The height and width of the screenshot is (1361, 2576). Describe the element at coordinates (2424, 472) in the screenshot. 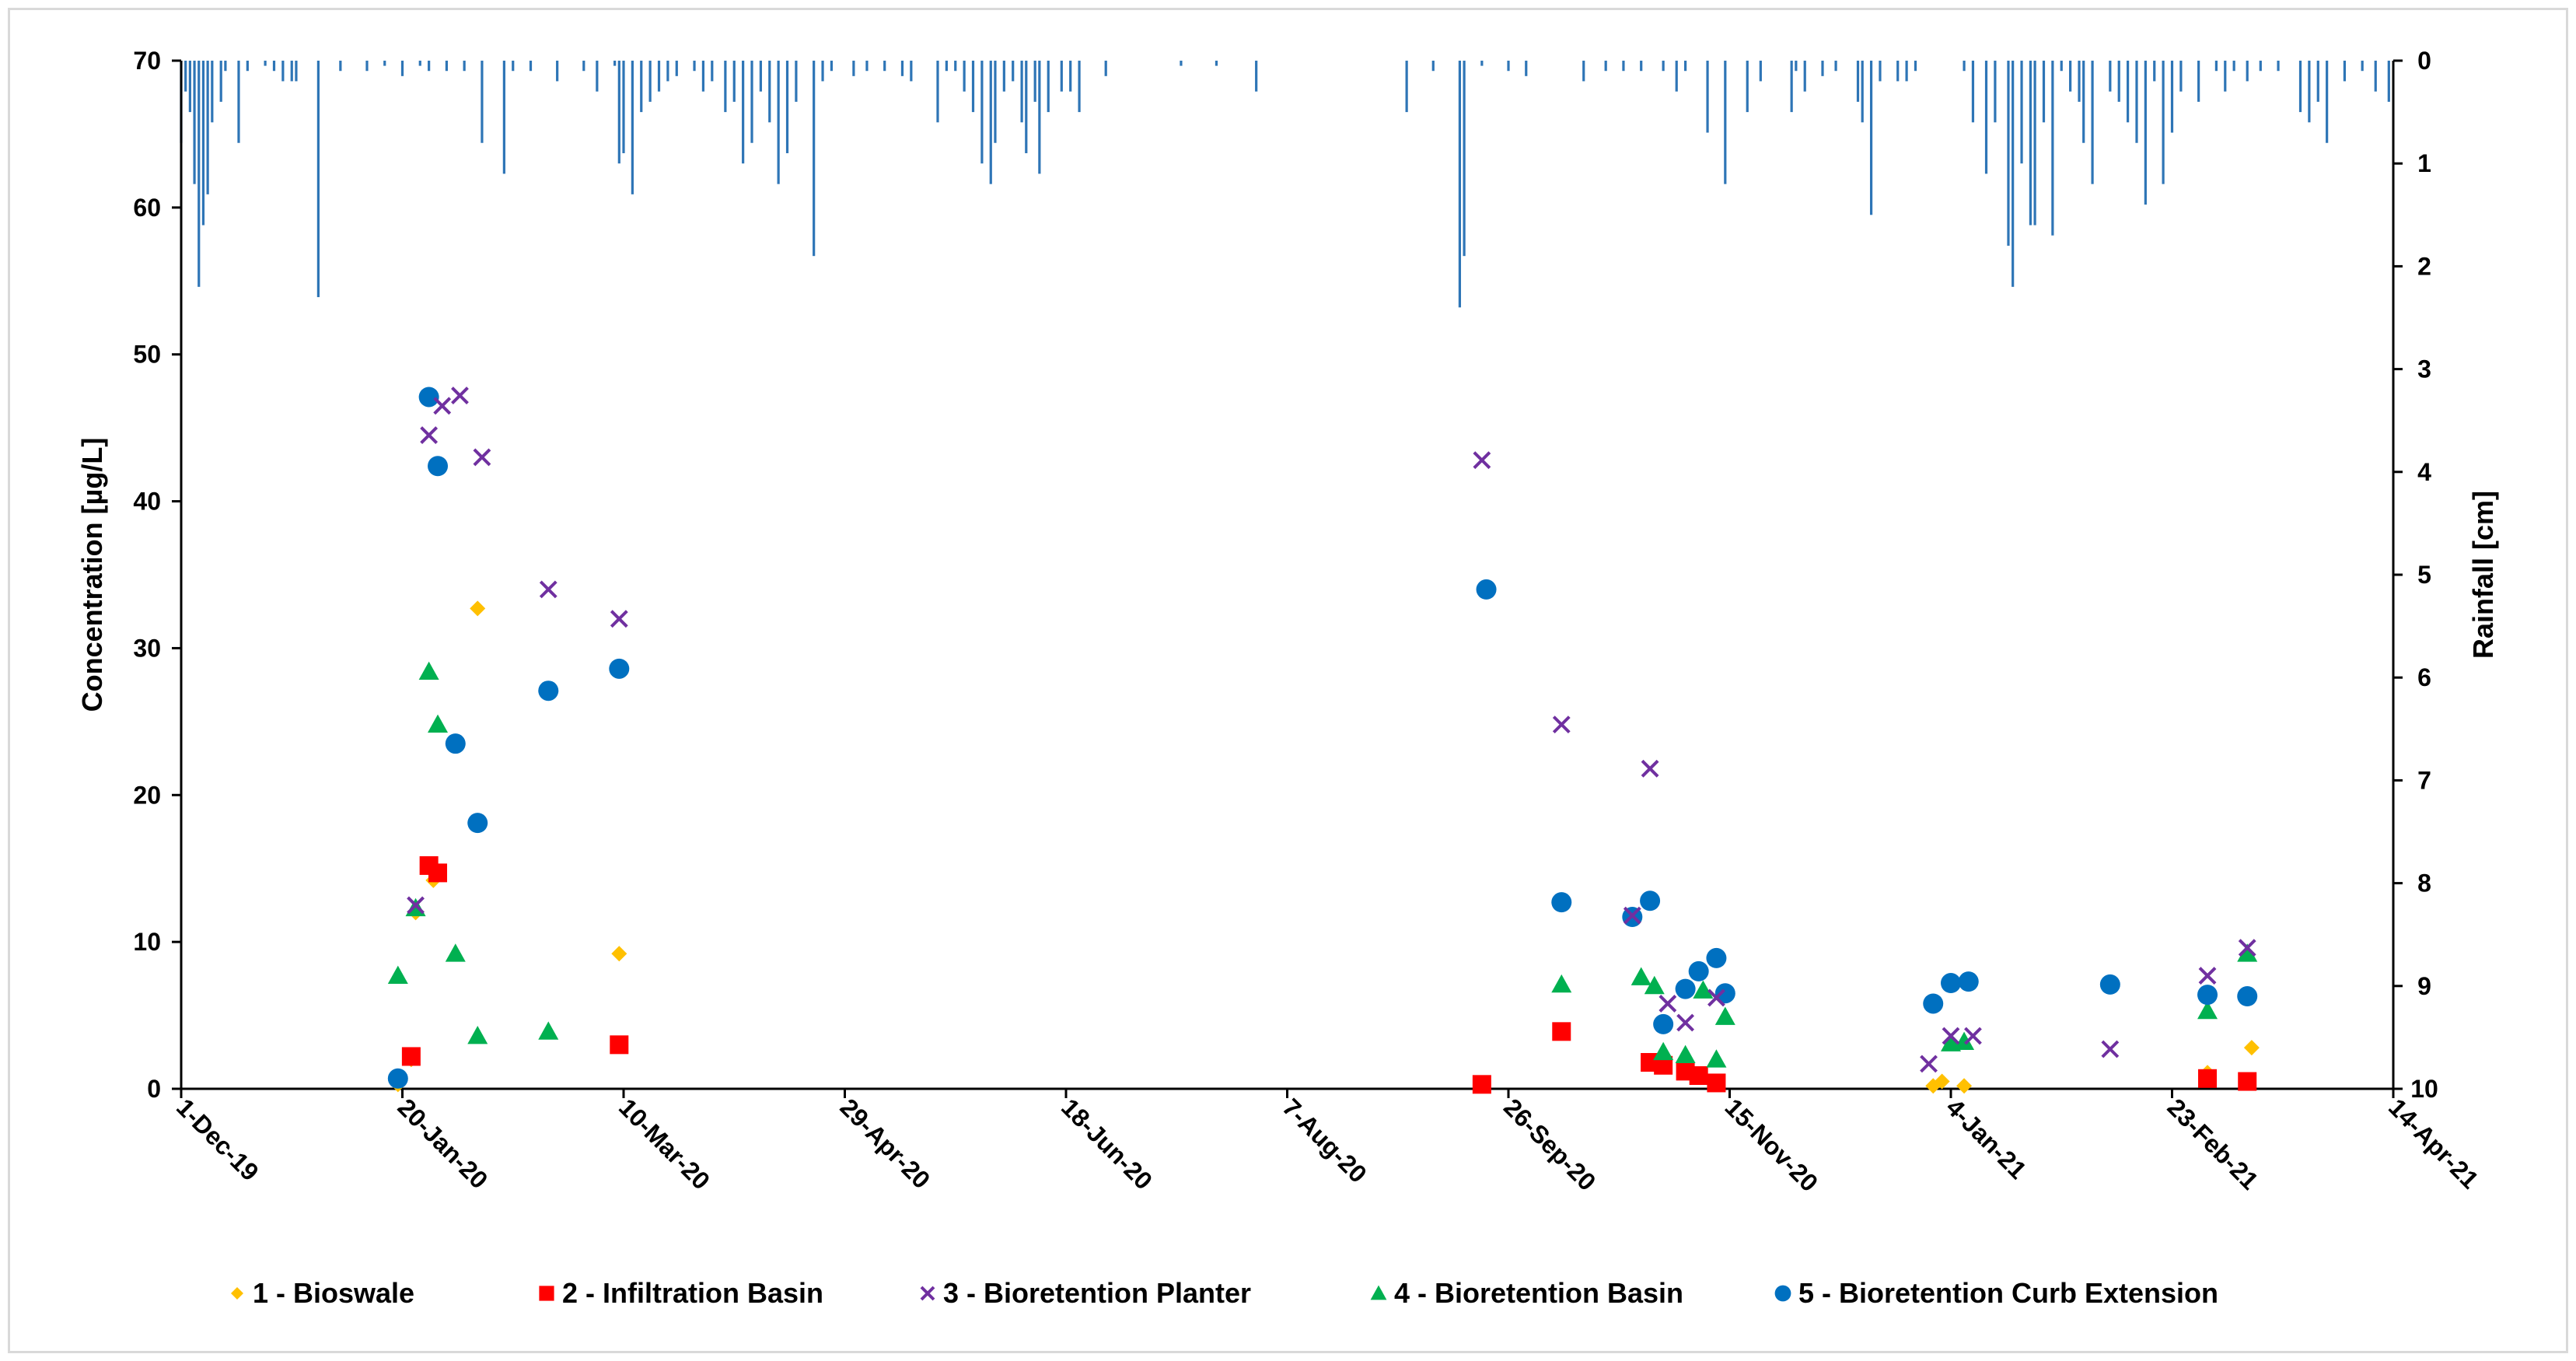

I see `y2-tick-label: 4` at that location.